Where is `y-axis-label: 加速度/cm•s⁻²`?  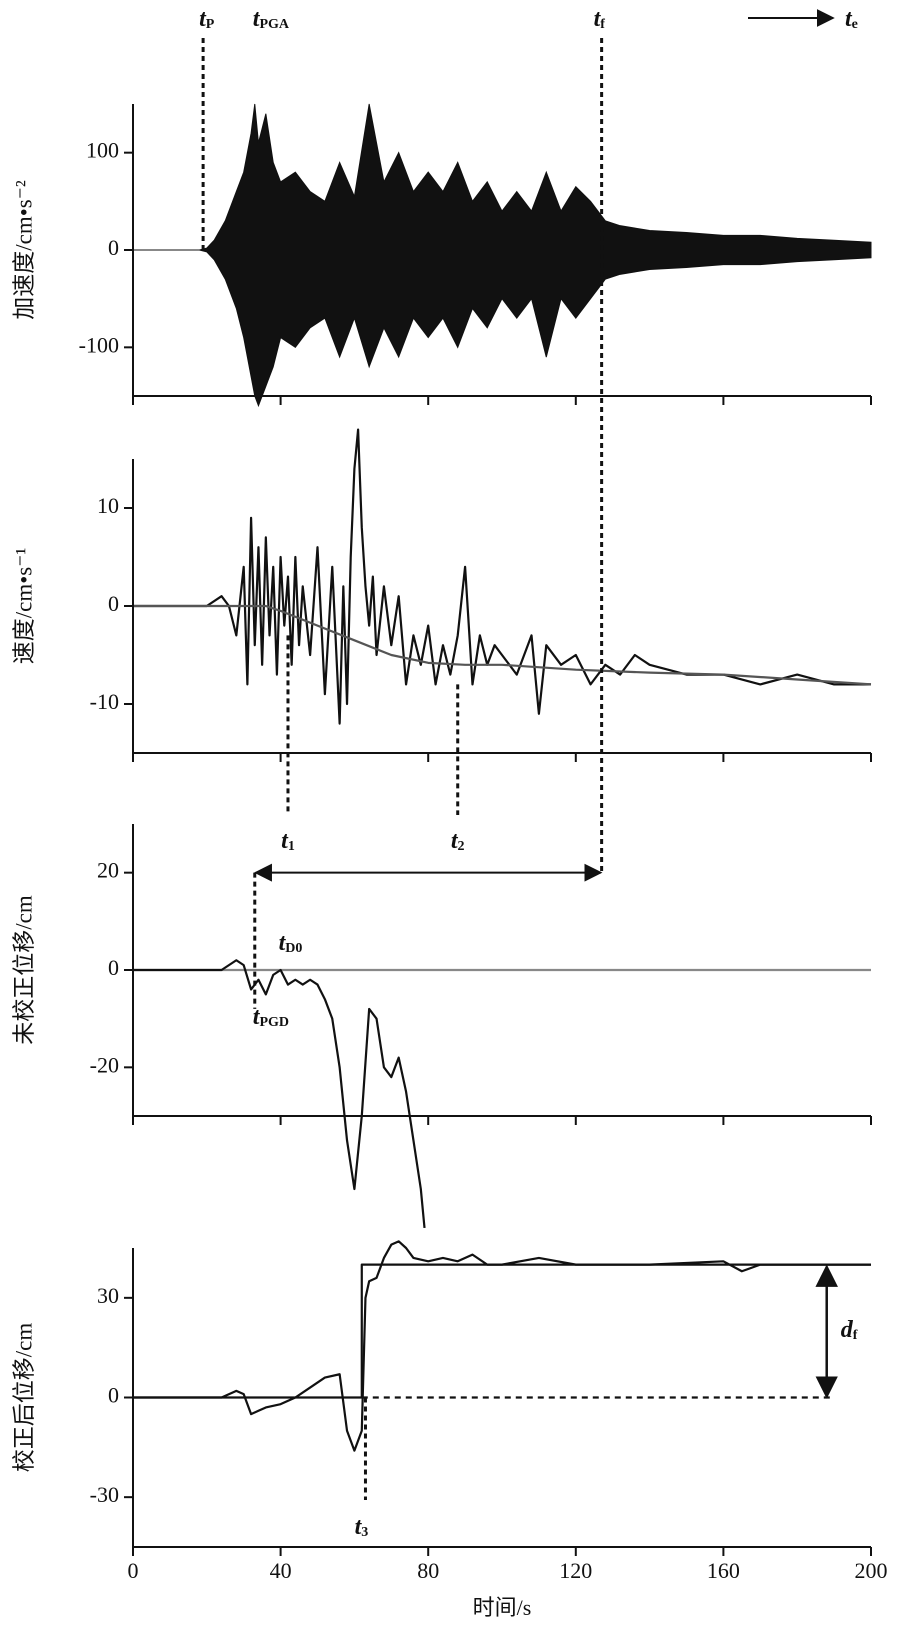
y-axis-label: 加速度/cm•s⁻² is located at coordinates (23, 250).